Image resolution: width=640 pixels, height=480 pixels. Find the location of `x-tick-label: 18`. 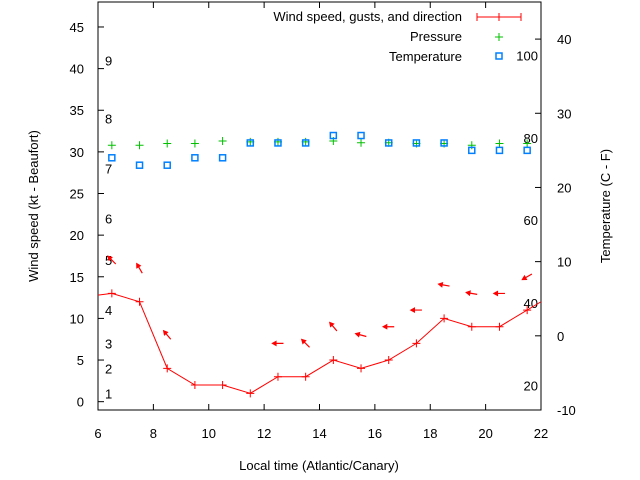

x-tick-label: 18 is located at coordinates (430, 433).